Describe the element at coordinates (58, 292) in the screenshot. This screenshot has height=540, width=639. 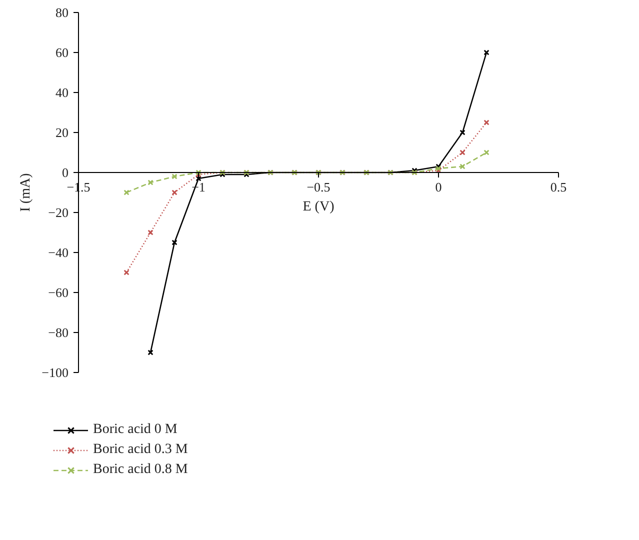
I see `y-tick-label: −60` at that location.